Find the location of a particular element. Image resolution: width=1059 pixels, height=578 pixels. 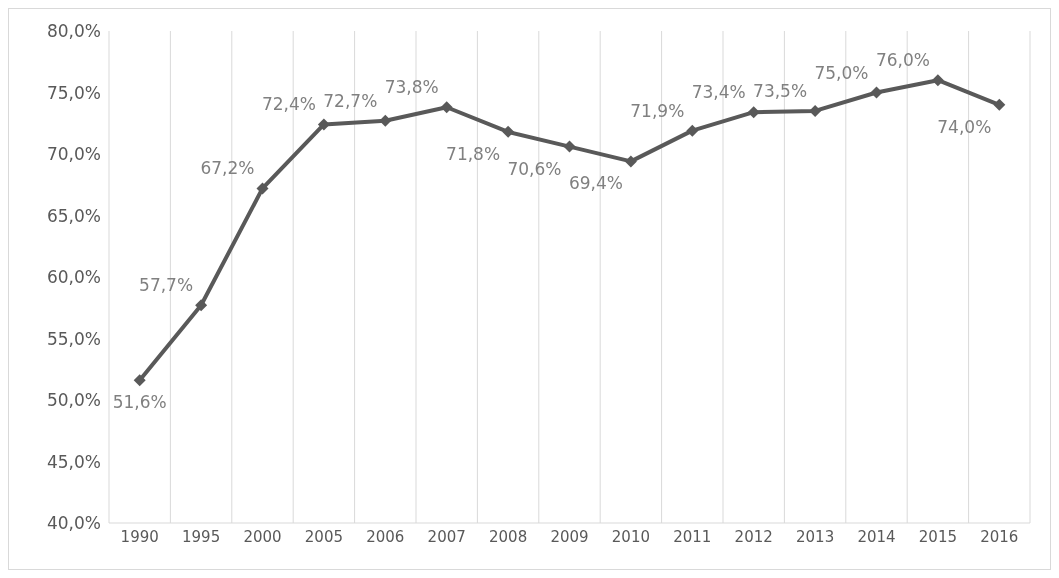

x-tick-label: 2013 is located at coordinates (815, 536).